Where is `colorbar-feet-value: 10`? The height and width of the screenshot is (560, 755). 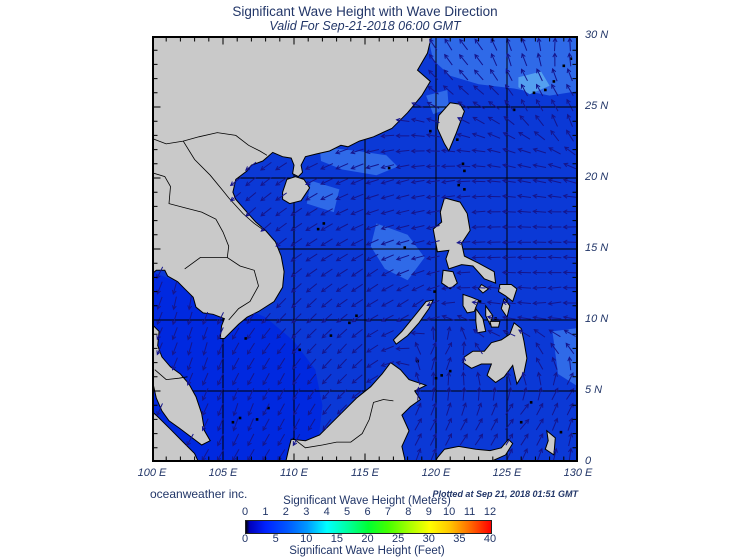
colorbar-feet-value: 10 is located at coordinates (306, 539).